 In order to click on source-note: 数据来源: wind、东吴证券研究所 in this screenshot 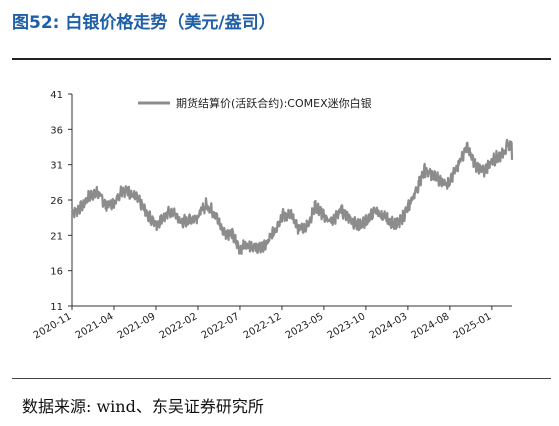, I will do `click(143, 406)`.